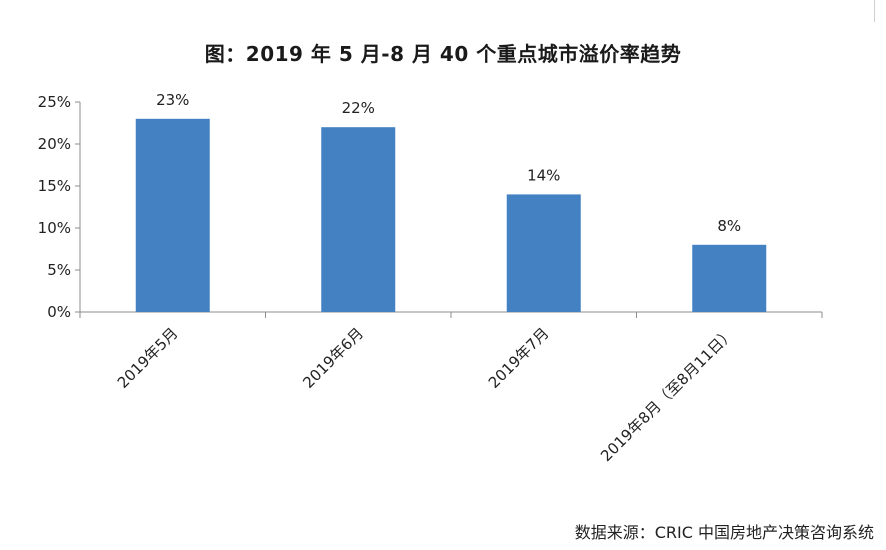 The image size is (886, 550). What do you see at coordinates (333, 358) in the screenshot?
I see `x-tick-label: 2019年6月` at bounding box center [333, 358].